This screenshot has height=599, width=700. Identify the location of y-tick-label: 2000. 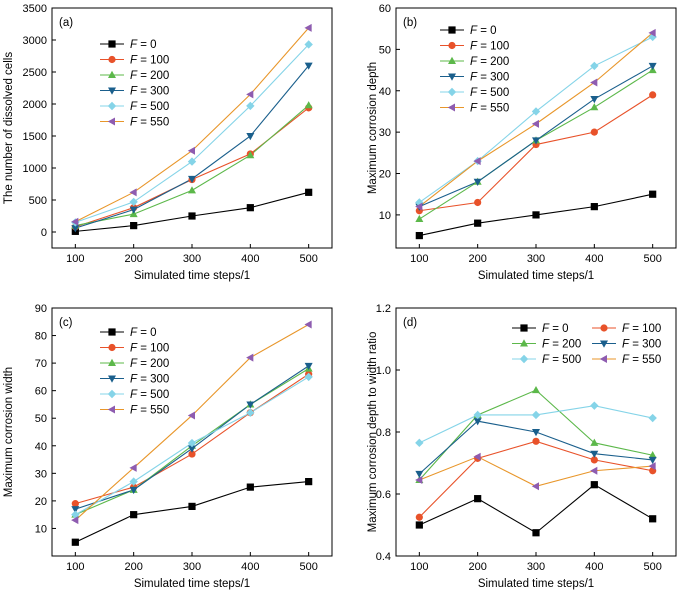
(35, 105).